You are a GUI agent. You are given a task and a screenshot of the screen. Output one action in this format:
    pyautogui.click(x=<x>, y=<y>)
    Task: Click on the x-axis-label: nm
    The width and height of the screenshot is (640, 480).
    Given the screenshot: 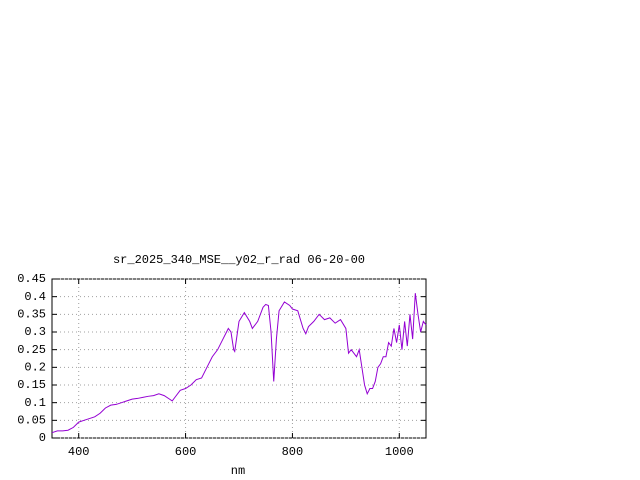 What is the action you would take?
    pyautogui.click(x=238, y=471)
    